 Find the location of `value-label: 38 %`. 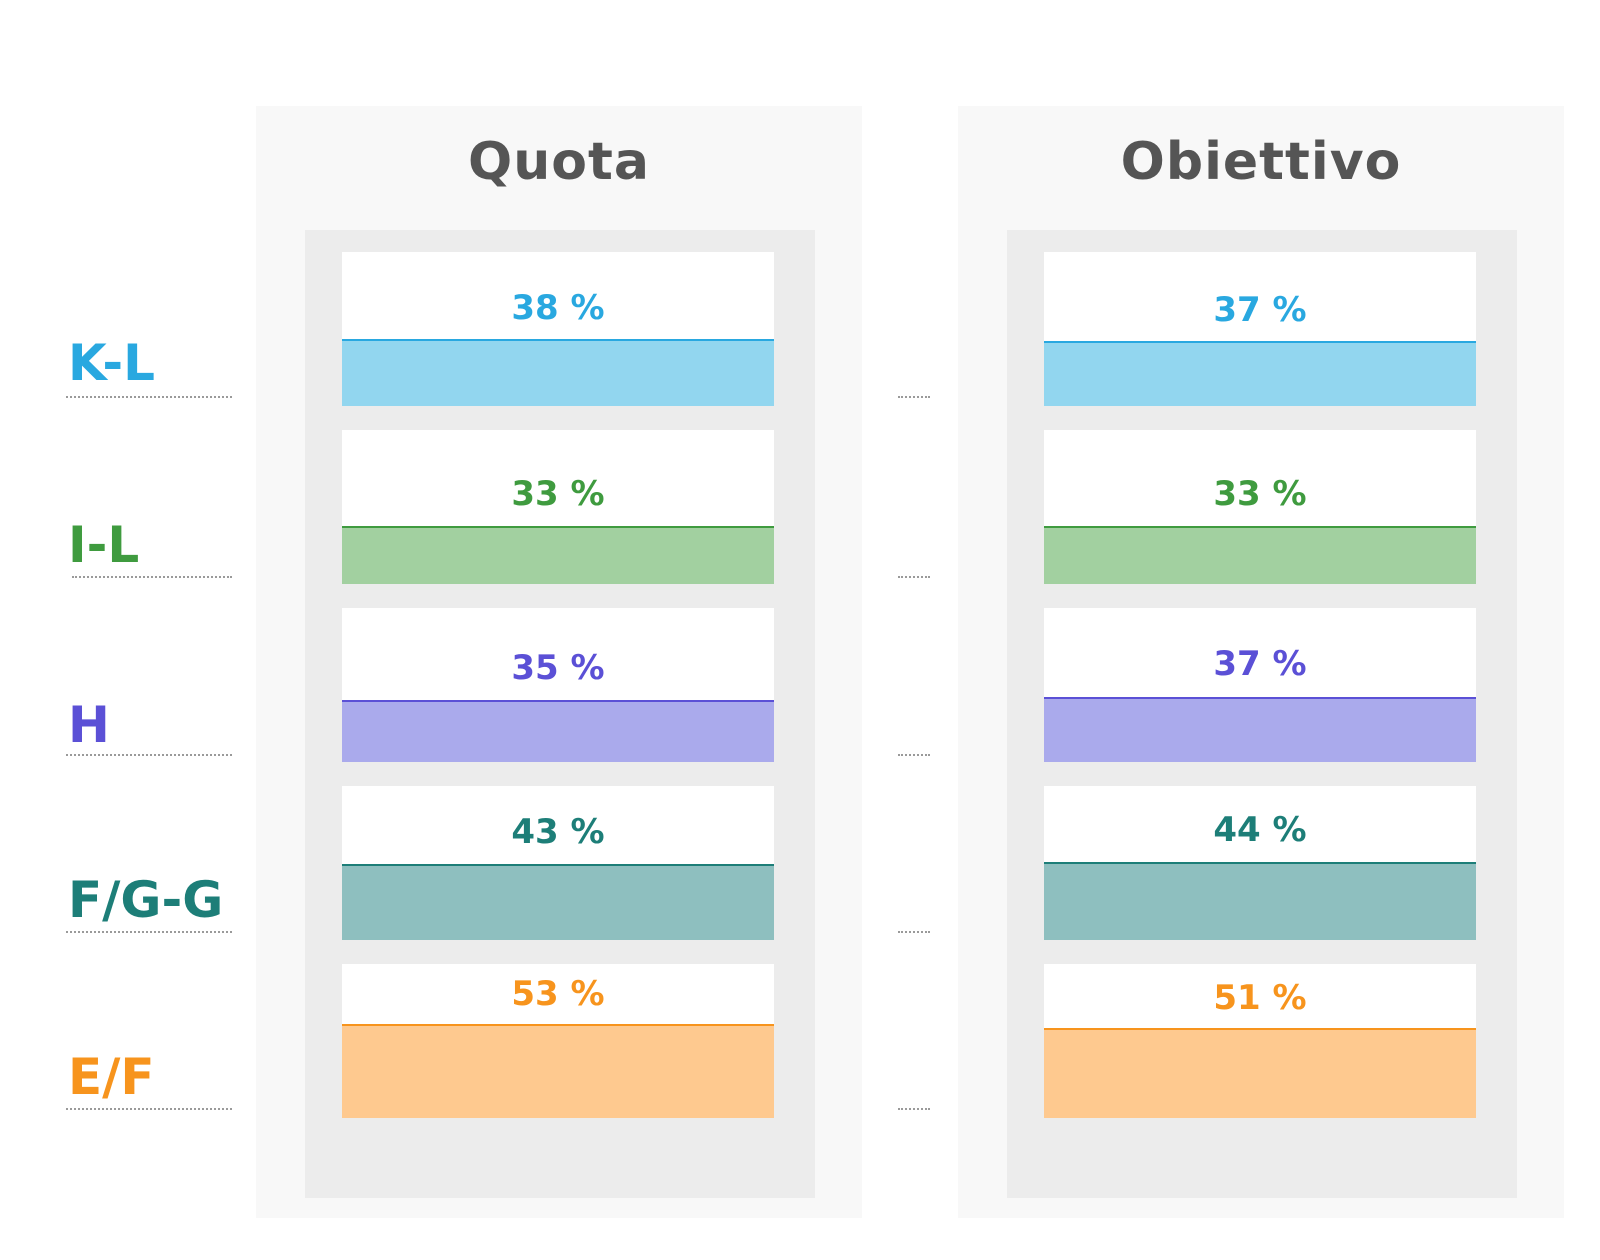

value-label: 38 % is located at coordinates (558, 308).